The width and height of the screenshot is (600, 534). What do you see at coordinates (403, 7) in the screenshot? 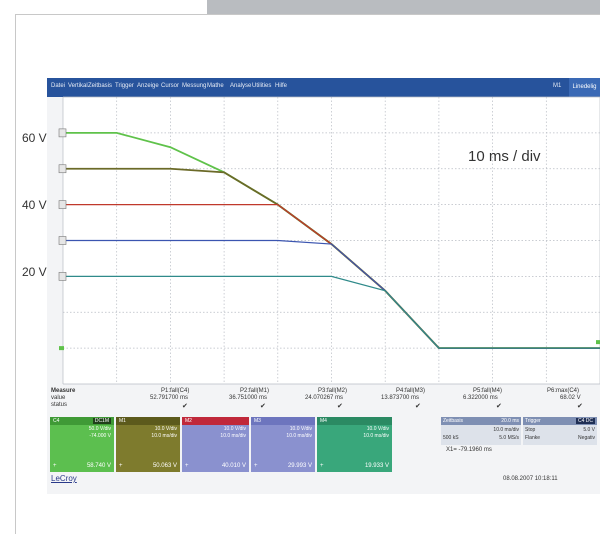
I see `top-banner` at bounding box center [403, 7].